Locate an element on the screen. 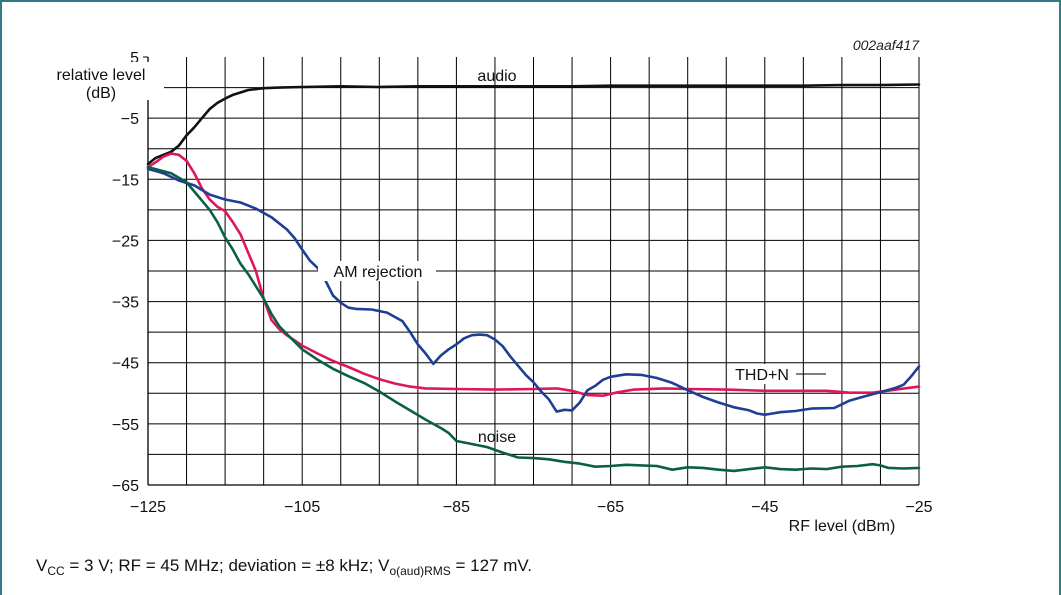 The height and width of the screenshot is (595, 1061). x-axis-label: RF level (dBm) is located at coordinates (842, 526).